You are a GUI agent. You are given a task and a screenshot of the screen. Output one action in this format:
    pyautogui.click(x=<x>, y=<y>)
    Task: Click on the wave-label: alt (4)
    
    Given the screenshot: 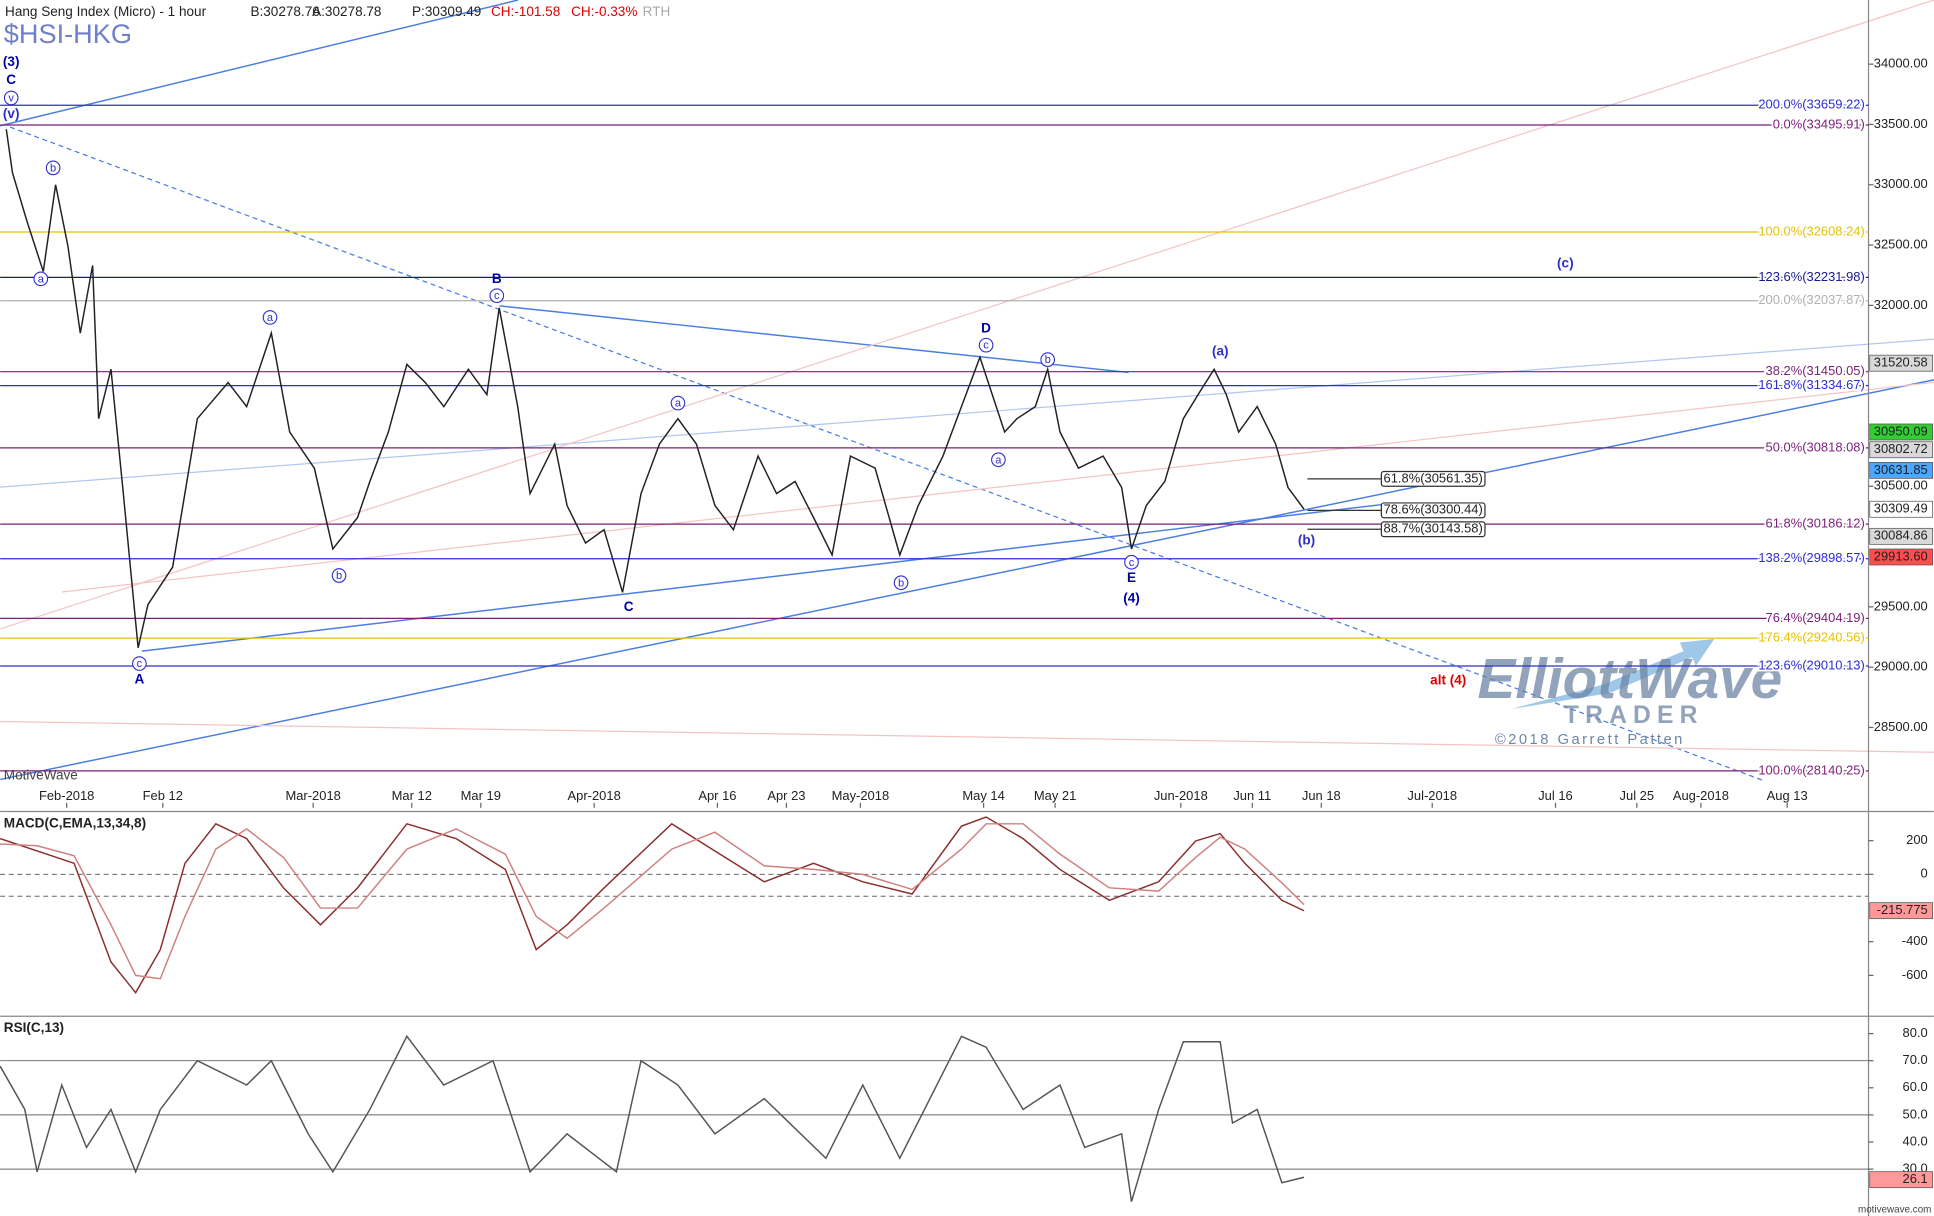 What is the action you would take?
    pyautogui.click(x=1448, y=680)
    